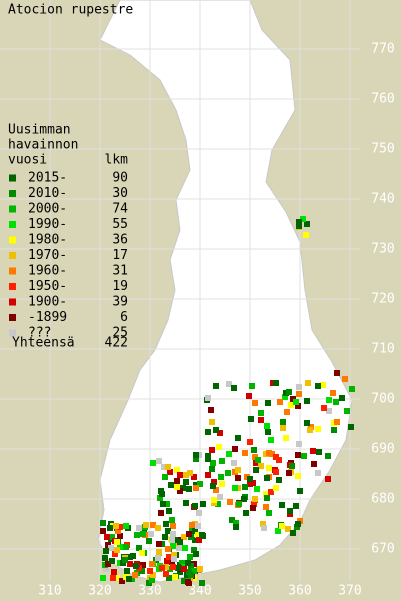  Describe the element at coordinates (117, 160) in the screenshot. I see `count-header: lkm` at that location.